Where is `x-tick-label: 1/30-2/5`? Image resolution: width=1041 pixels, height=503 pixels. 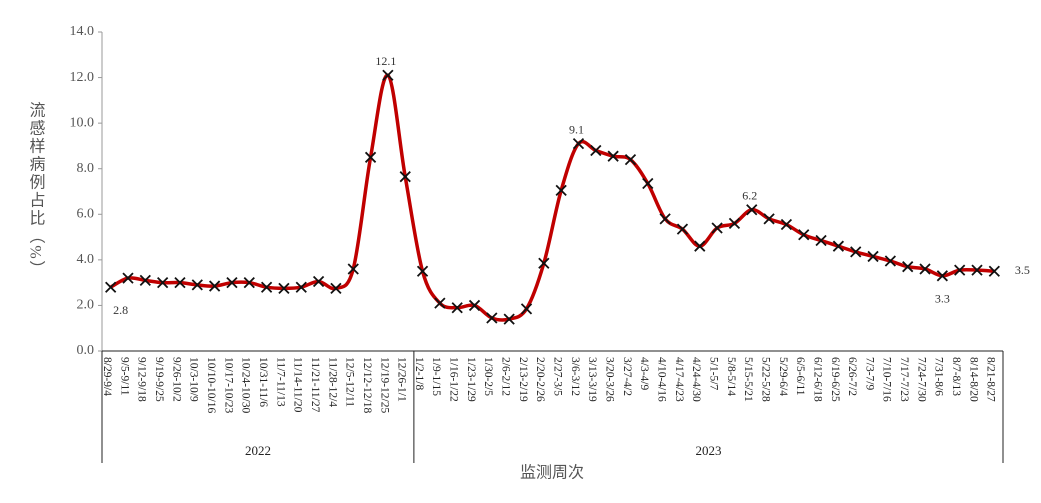 x-tick-label: 1/30-2/5 is located at coordinates (488, 376).